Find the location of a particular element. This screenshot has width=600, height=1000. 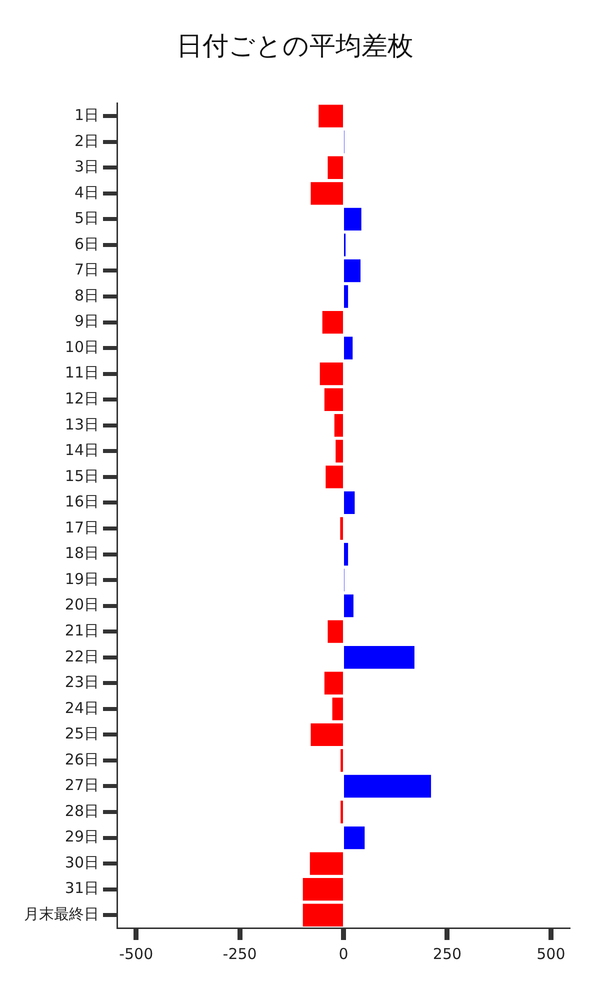

y-tick-label: 月末最終日 is located at coordinates (61, 914).